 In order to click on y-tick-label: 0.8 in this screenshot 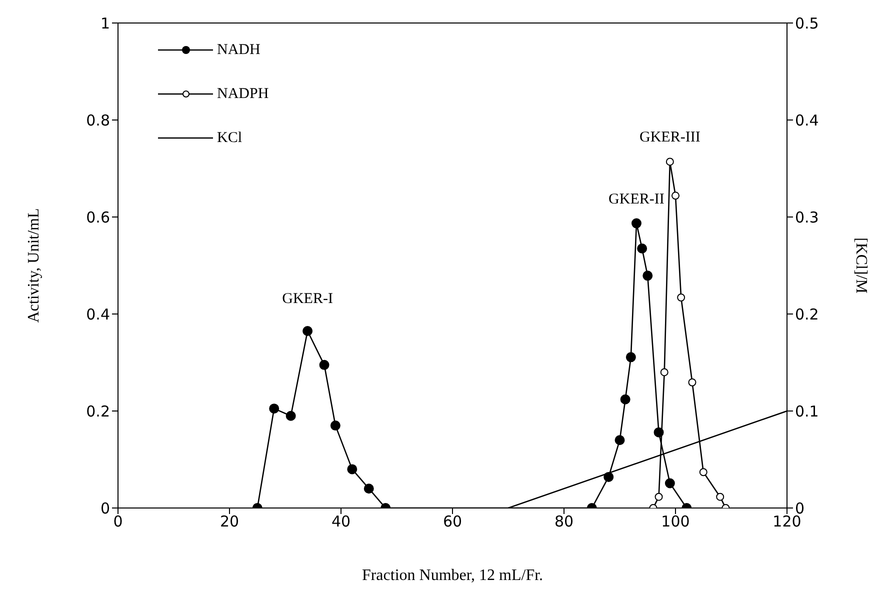, I will do `click(98, 120)`.